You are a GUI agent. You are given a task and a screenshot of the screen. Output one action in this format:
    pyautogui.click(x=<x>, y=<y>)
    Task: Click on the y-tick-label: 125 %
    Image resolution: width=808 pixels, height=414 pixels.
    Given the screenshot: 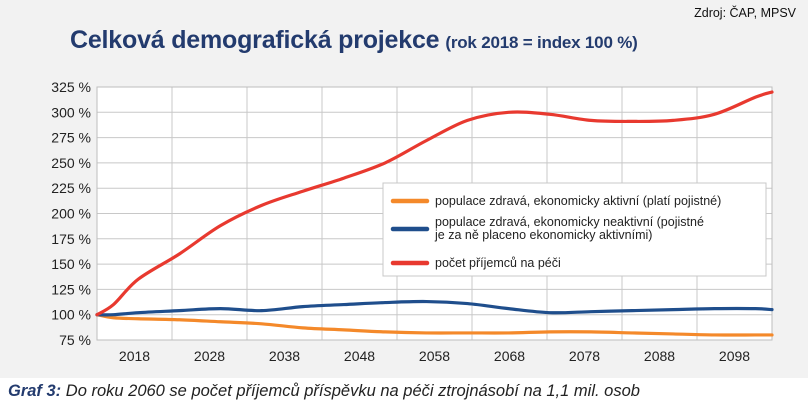 What is the action you would take?
    pyautogui.click(x=71, y=289)
    